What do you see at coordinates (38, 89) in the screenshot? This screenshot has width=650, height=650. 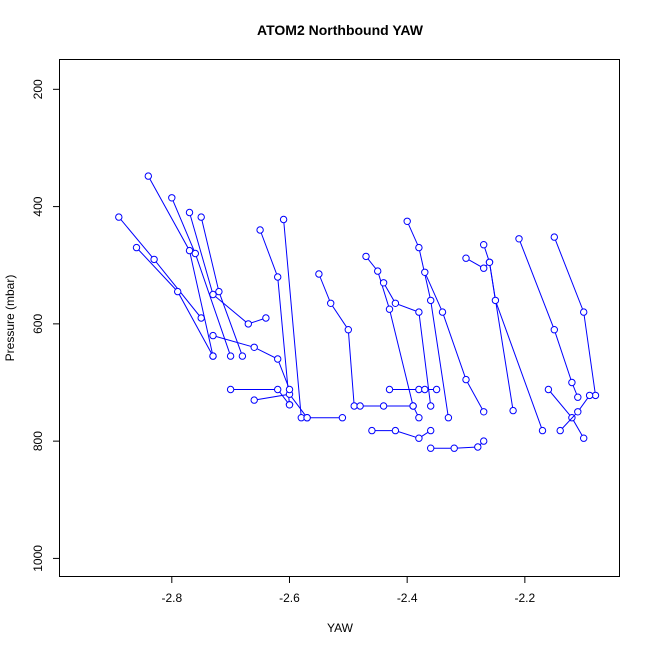 I see `y-tick-label: 200` at bounding box center [38, 89].